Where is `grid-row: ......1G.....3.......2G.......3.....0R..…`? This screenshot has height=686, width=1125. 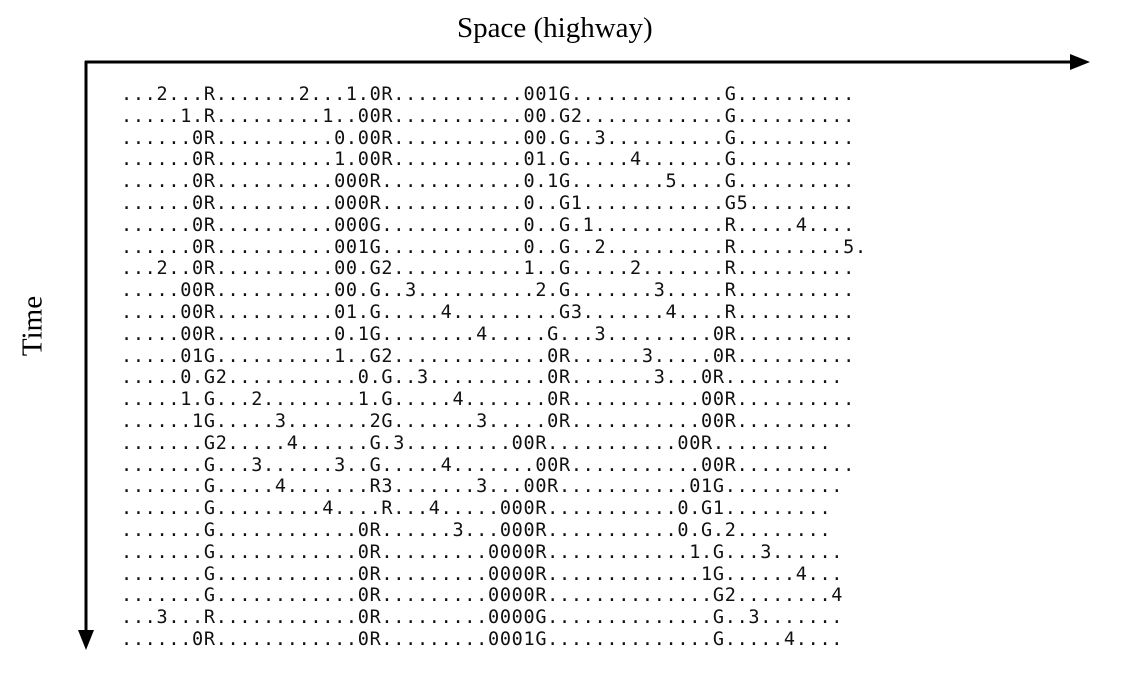 grid-row: ......1G.....3.......2G.......3.....0R..… is located at coordinates (488, 421).